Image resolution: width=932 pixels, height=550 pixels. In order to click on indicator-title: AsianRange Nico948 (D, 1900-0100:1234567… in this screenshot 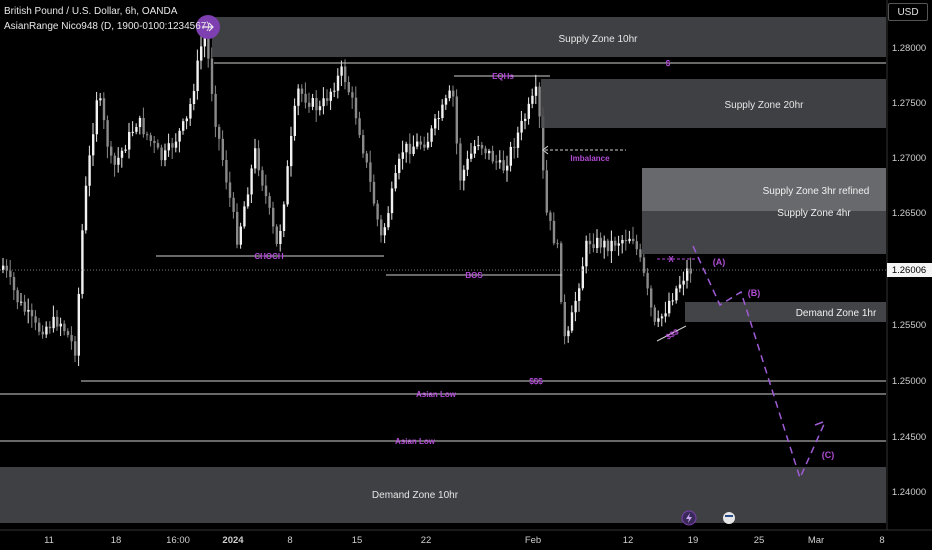, I will do `click(107, 26)`.